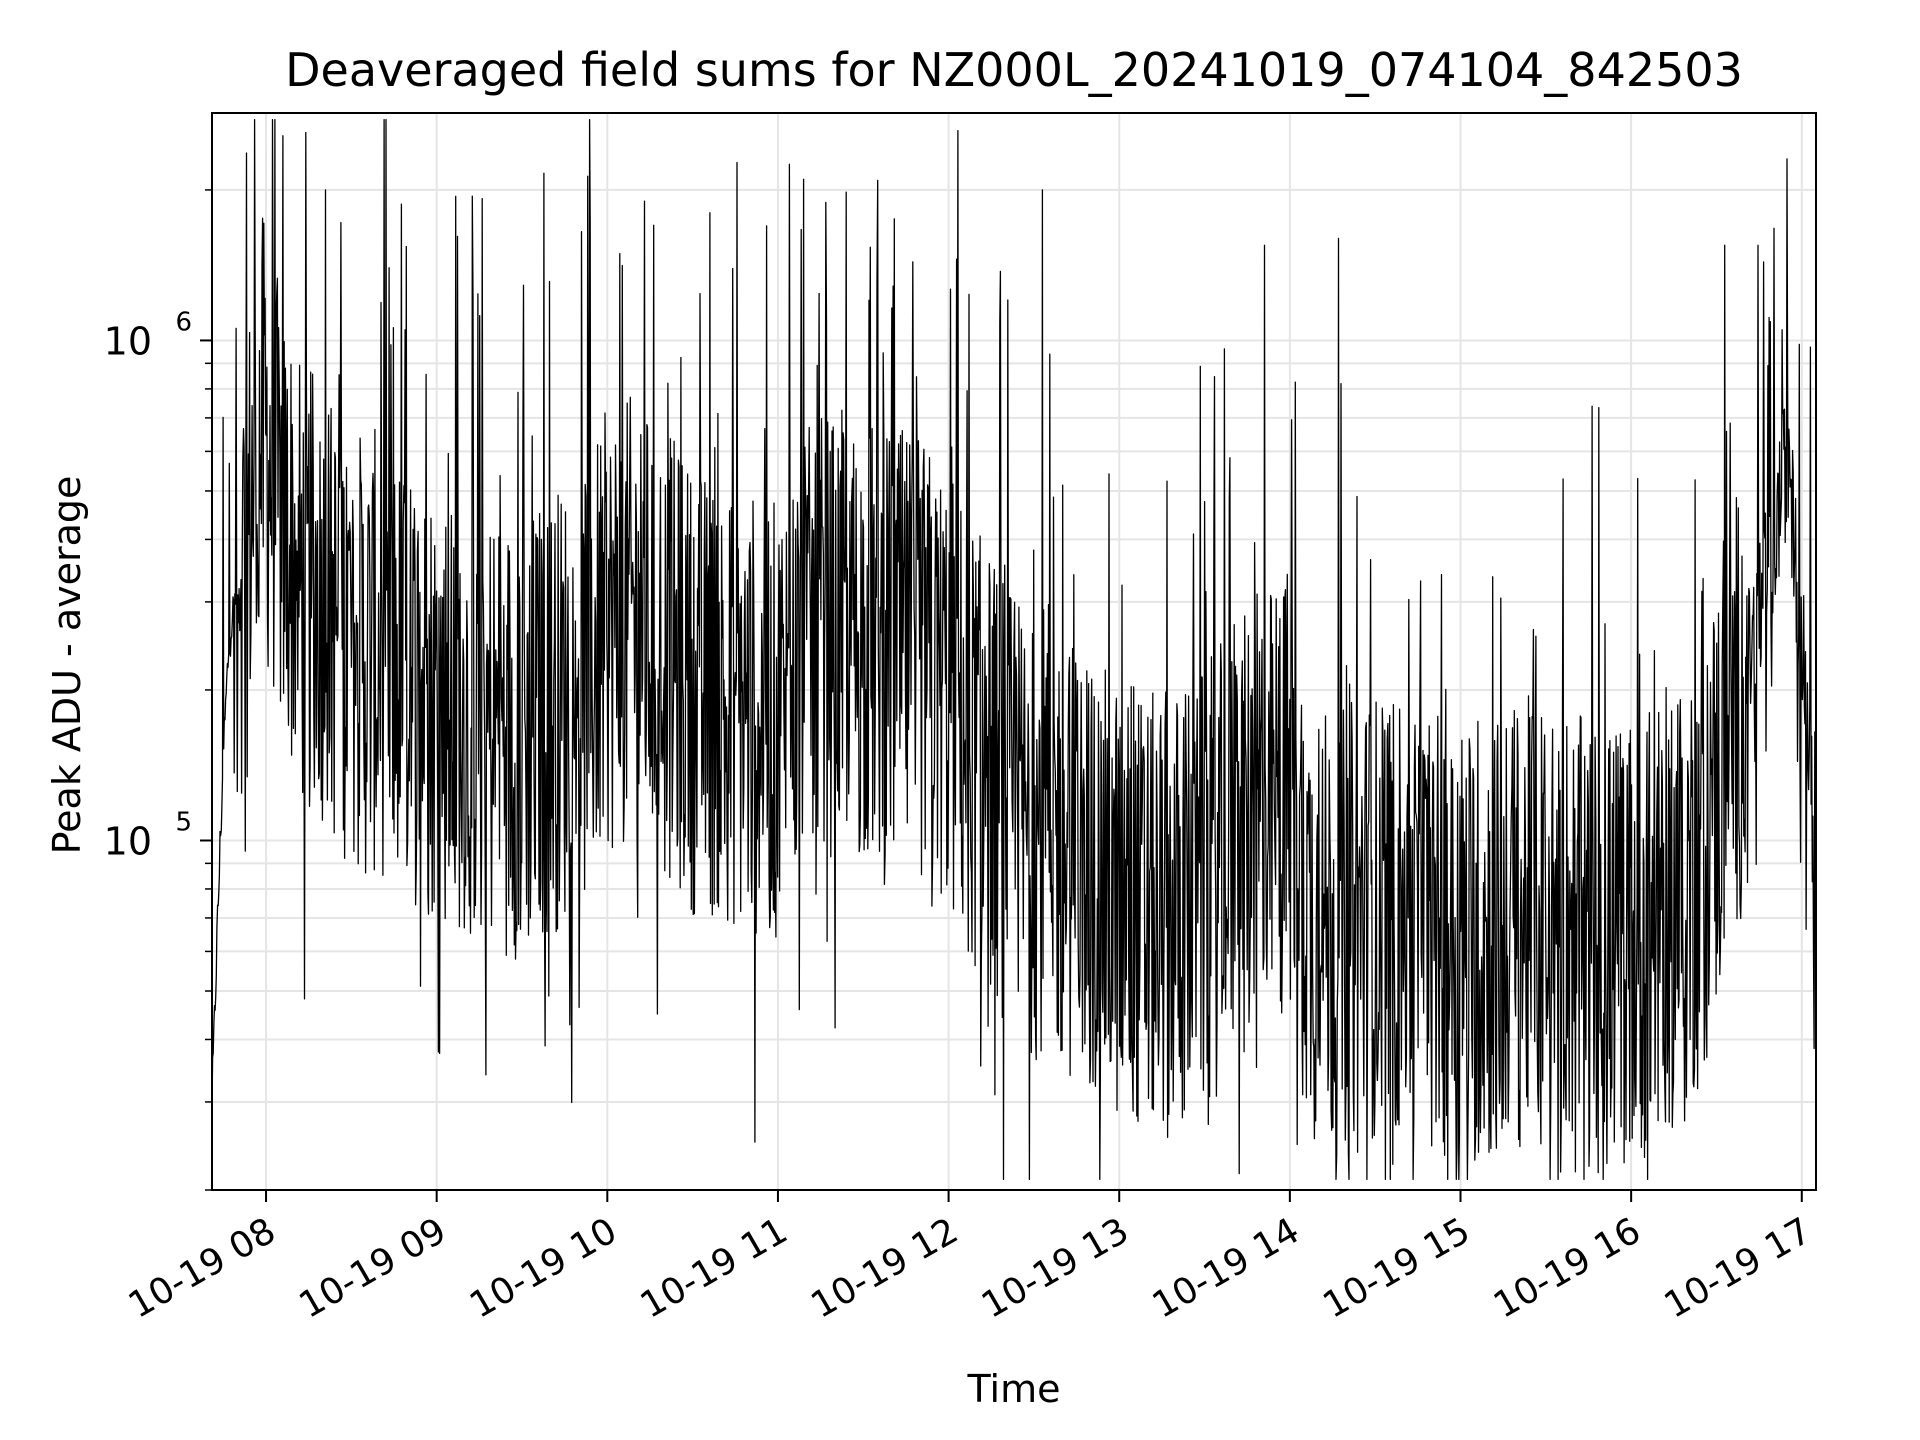 The width and height of the screenshot is (1920, 1440). Describe the element at coordinates (1014, 1389) in the screenshot. I see `x-axis-label: Time` at that location.